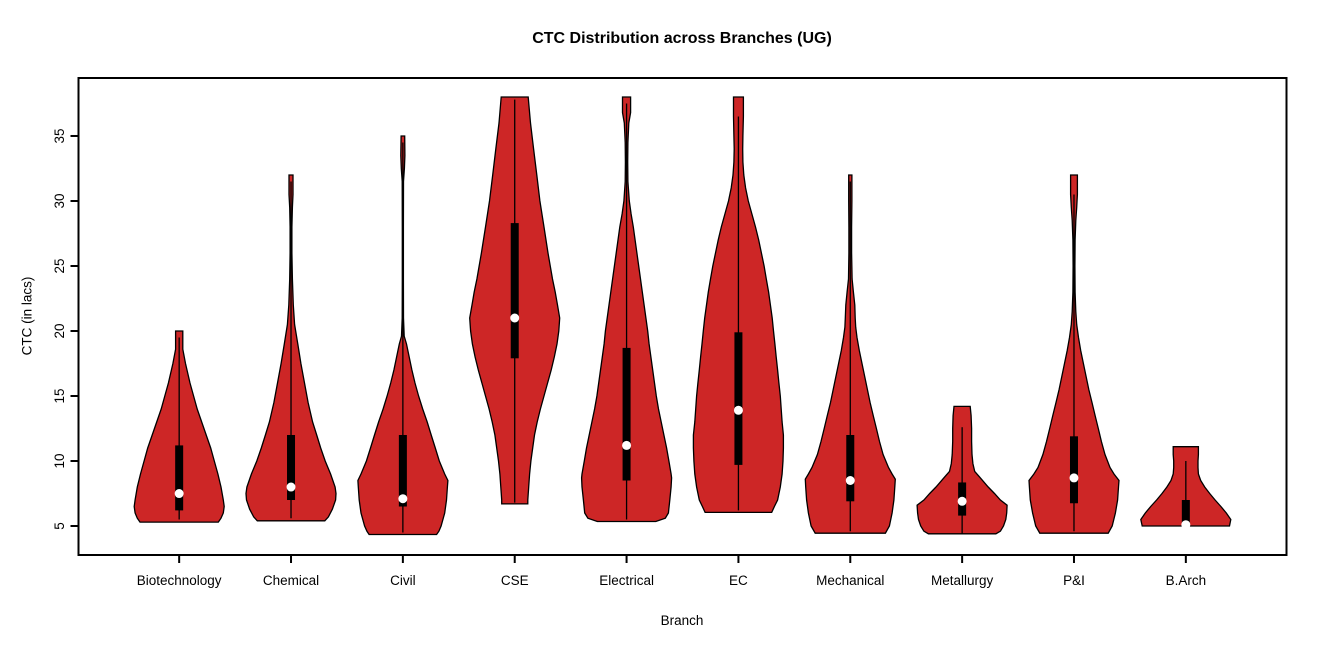 This screenshot has height=653, width=1327. Describe the element at coordinates (291, 580) in the screenshot. I see `x-tick-label-chemical: Chemical` at that location.